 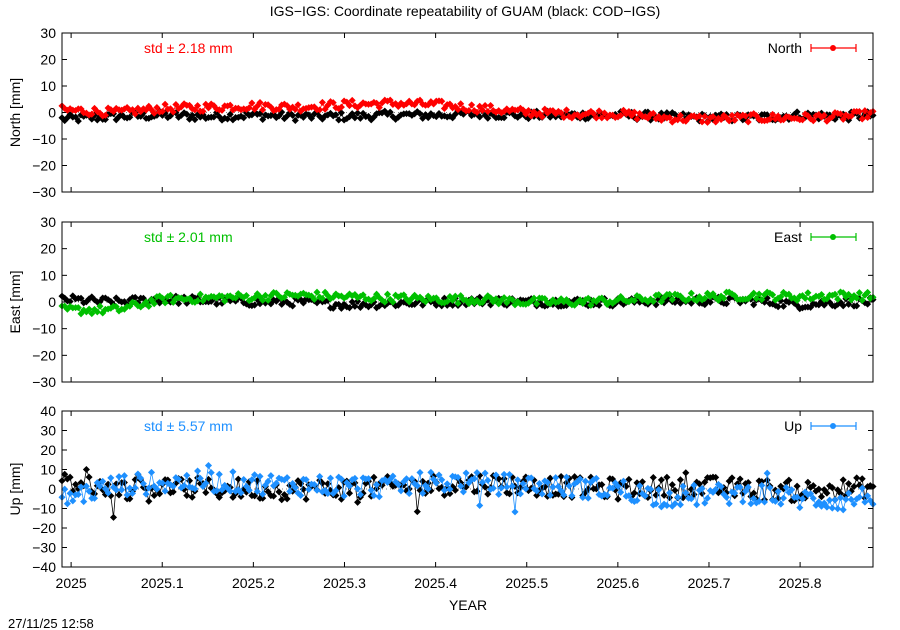 What do you see at coordinates (48, 33) in the screenshot?
I see `y-tick-label: 30` at bounding box center [48, 33].